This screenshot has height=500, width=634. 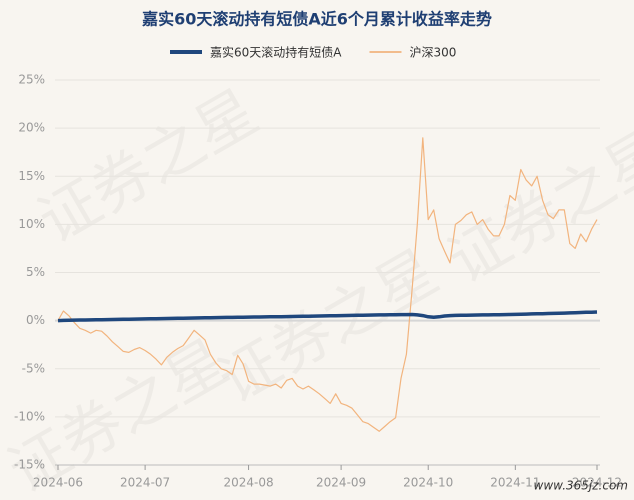 I want to click on y-tick-label: 5%, so click(x=35, y=272).